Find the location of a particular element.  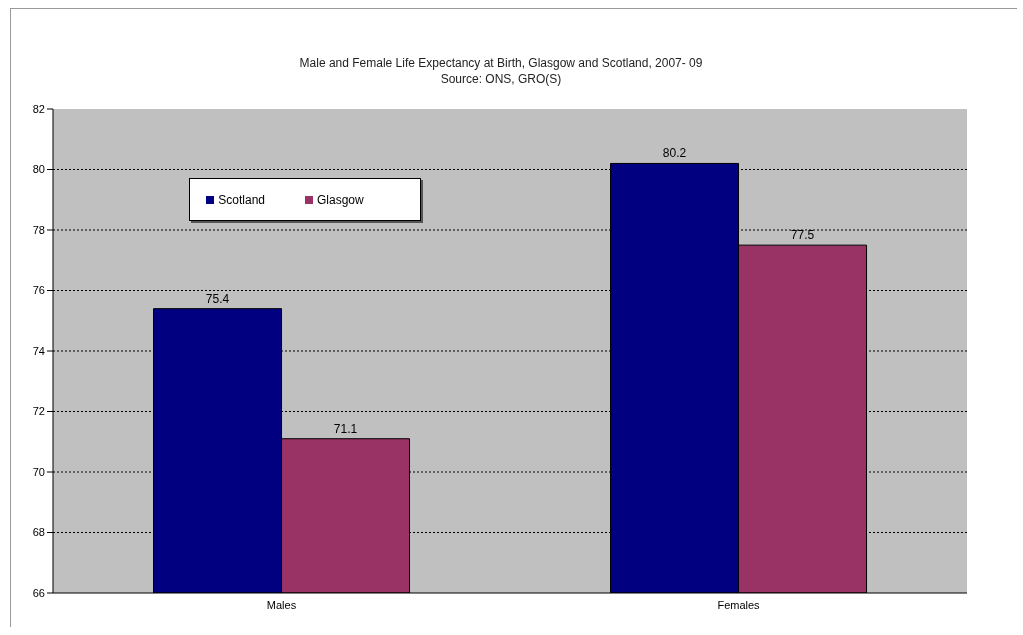

y-tick-label: 80 is located at coordinates (38, 169).